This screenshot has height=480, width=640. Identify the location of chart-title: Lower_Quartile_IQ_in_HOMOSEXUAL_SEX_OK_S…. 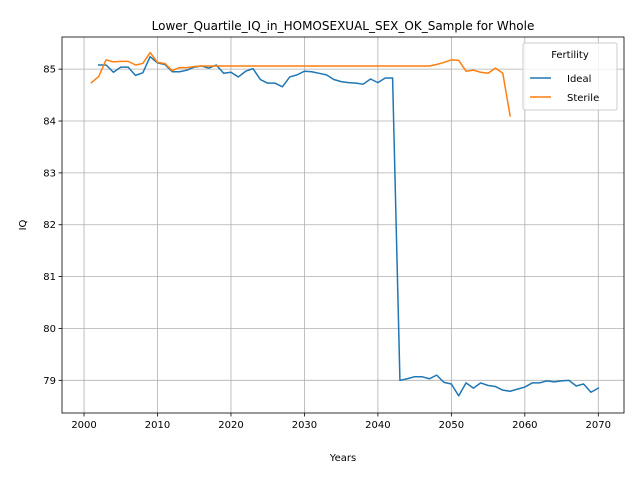
(343, 26).